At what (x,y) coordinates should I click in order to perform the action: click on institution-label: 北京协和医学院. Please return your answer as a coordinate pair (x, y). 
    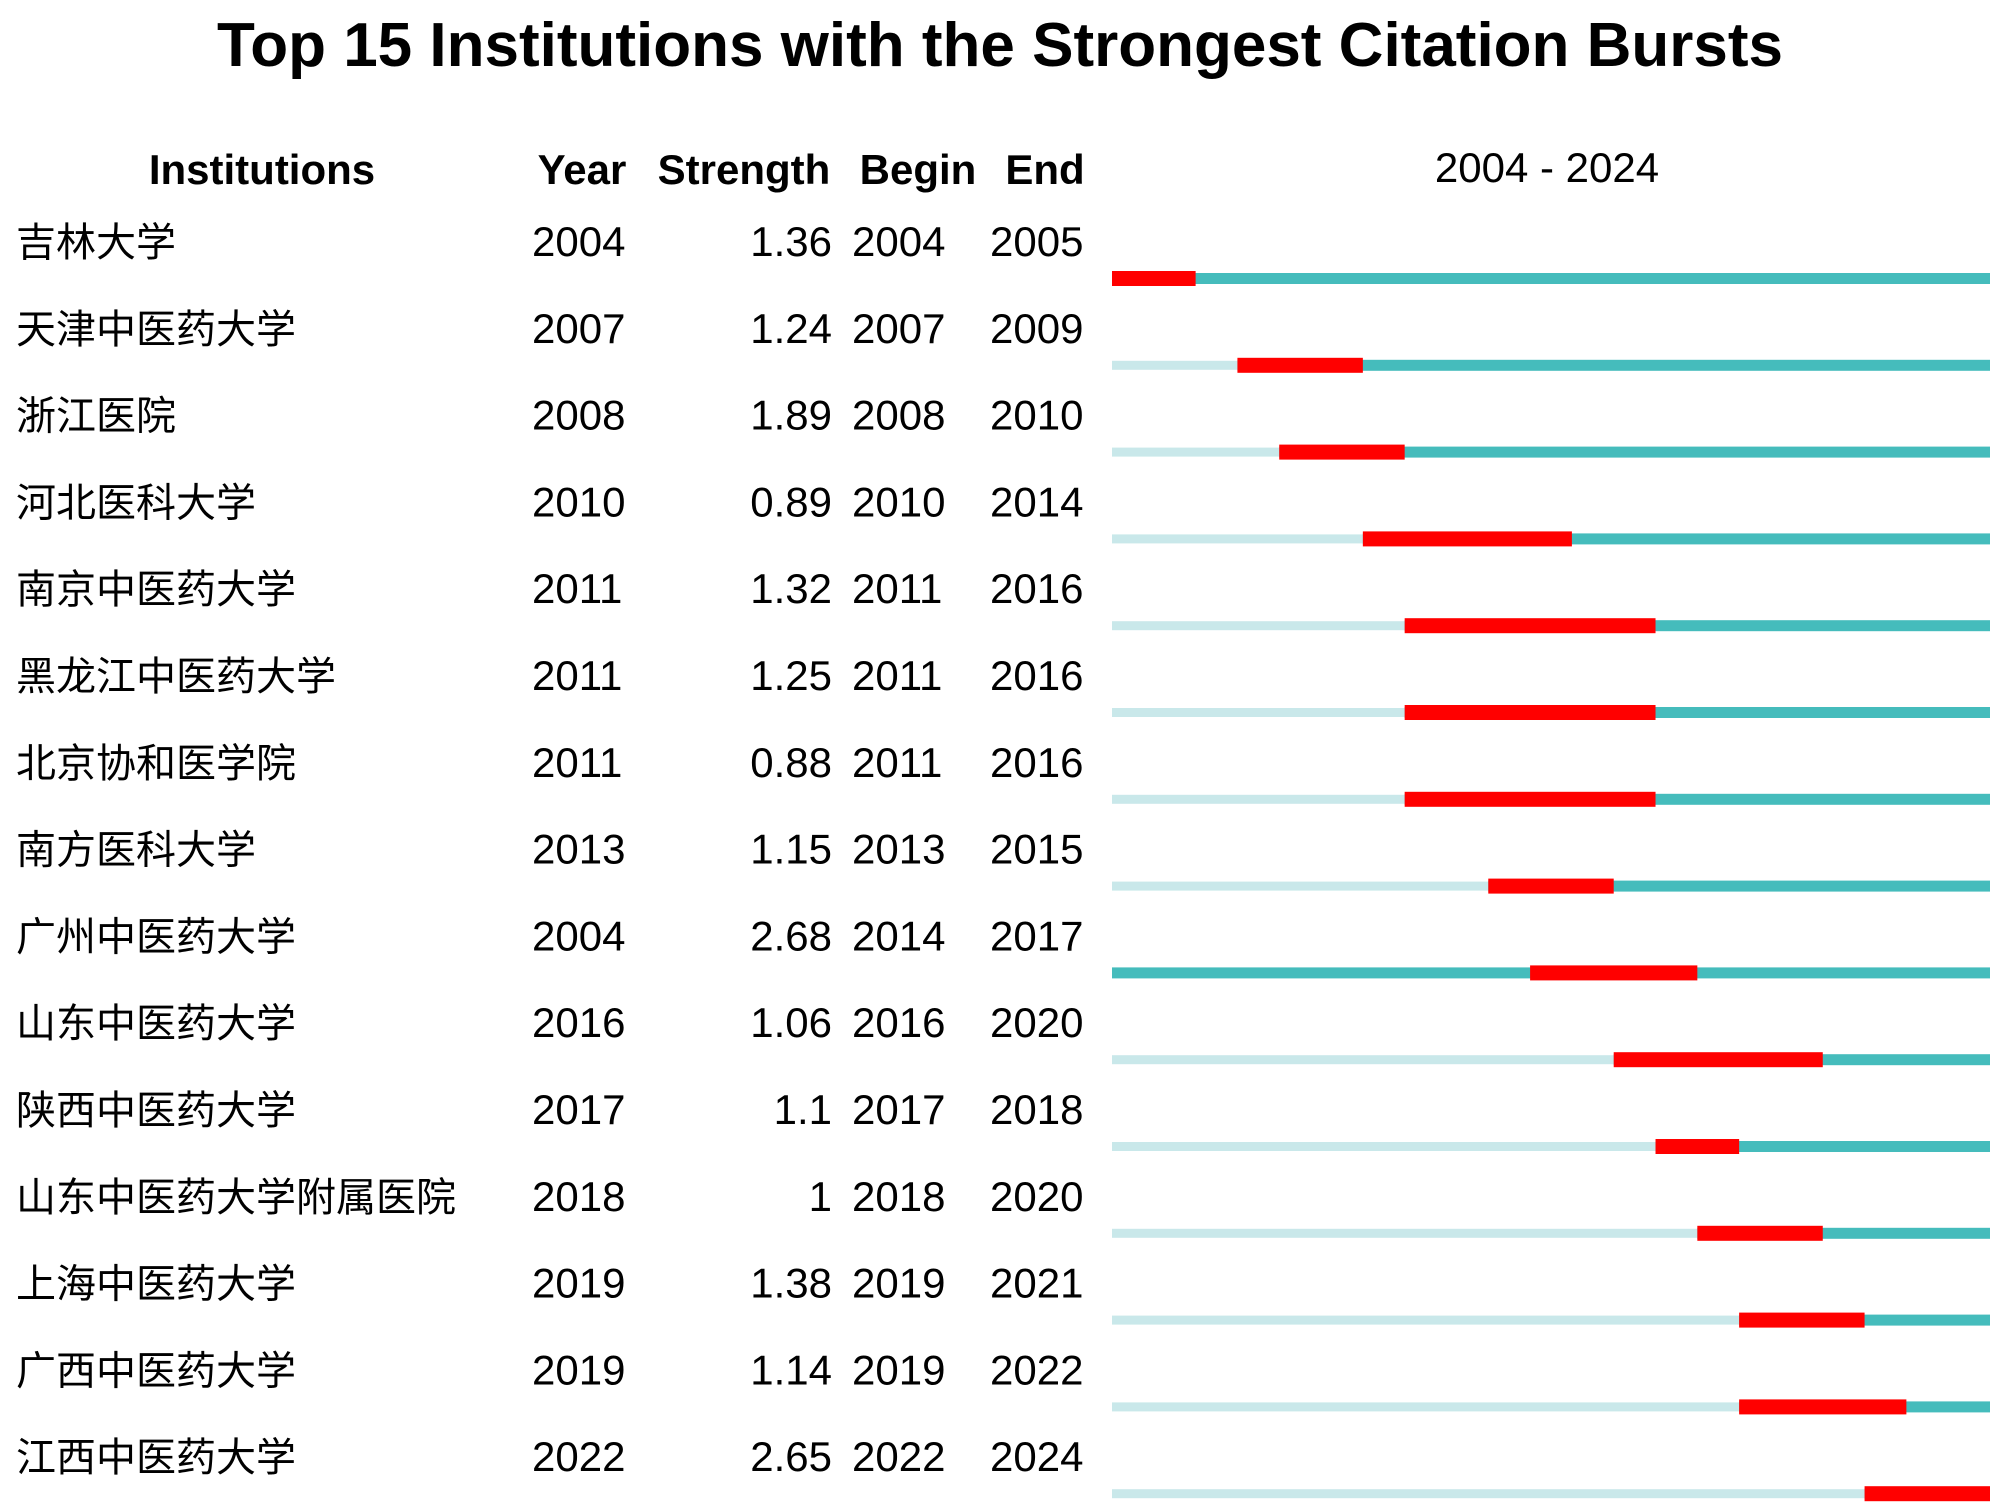
    Looking at the image, I should click on (156, 764).